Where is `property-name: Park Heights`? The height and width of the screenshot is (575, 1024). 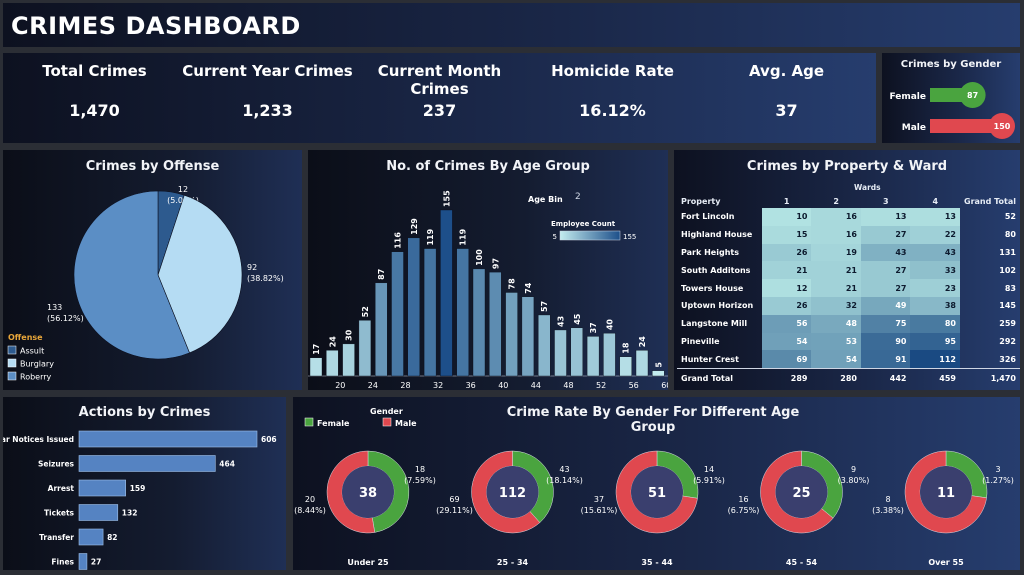 property-name: Park Heights is located at coordinates (710, 252).